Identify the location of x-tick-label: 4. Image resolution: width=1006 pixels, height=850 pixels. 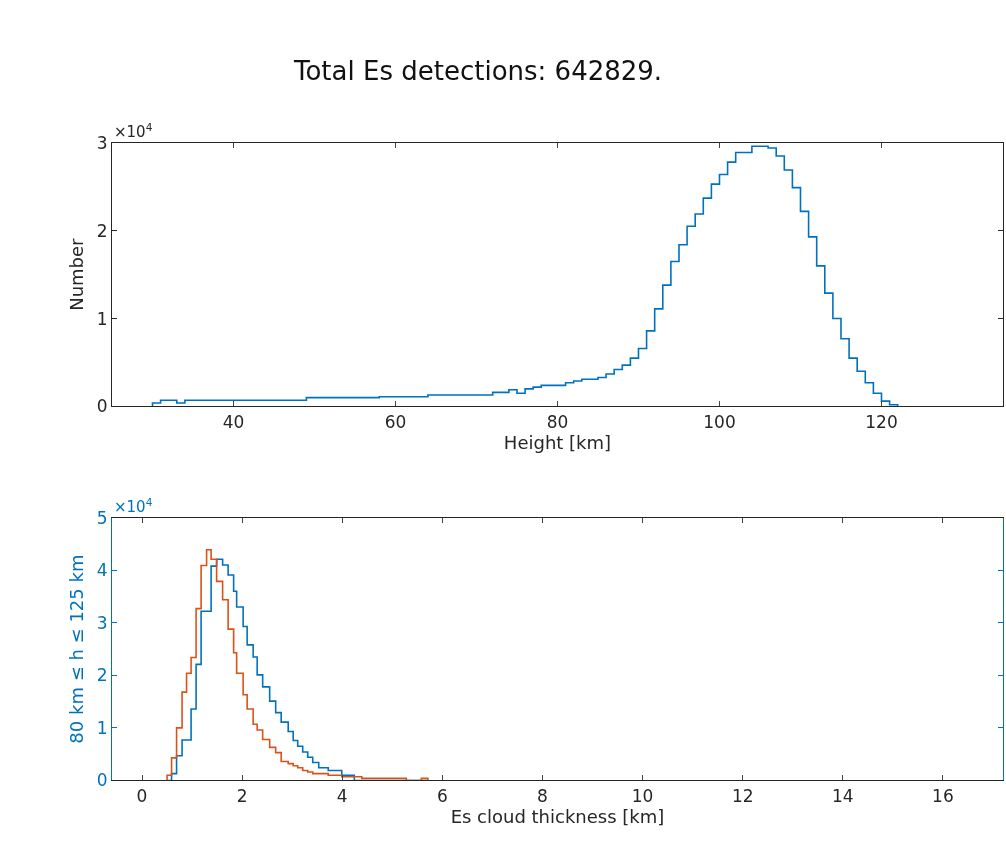
(342, 795).